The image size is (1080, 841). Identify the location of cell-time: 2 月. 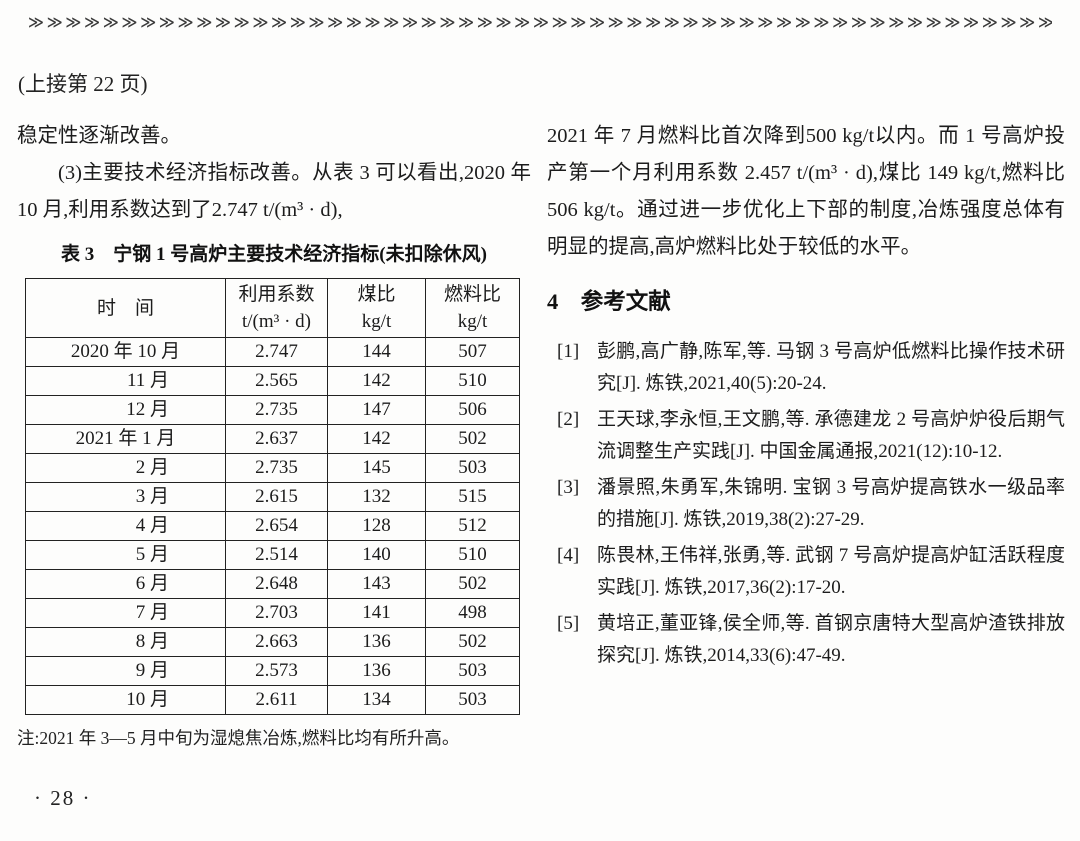
(125, 468).